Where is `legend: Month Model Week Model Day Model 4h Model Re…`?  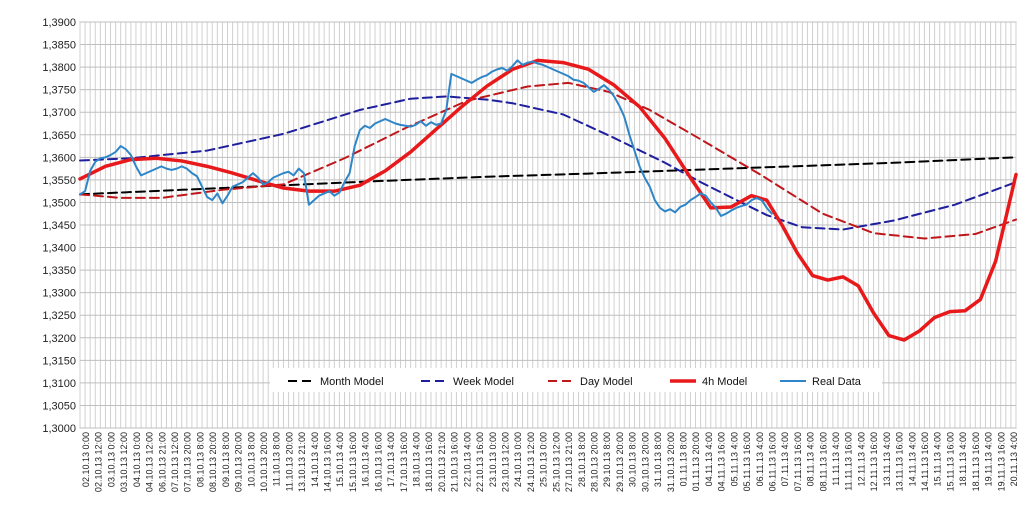 legend: Month Model Week Model Day Model 4h Model Re… is located at coordinates (576, 380).